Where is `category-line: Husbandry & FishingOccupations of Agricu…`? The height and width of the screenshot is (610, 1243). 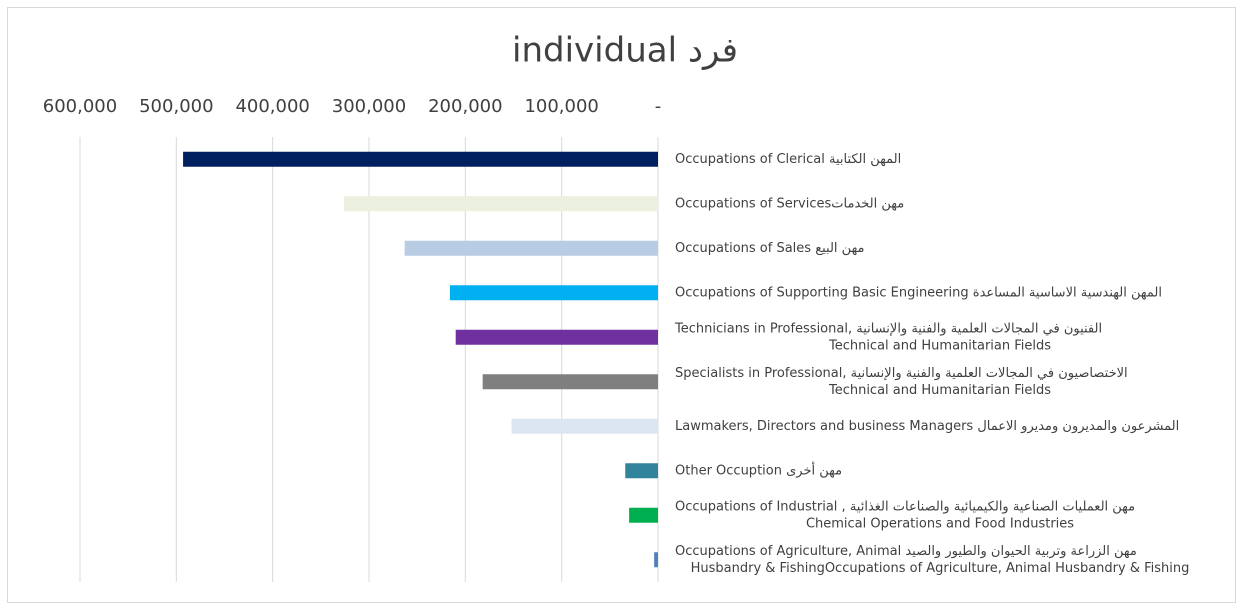 category-line: Husbandry & FishingOccupations of Agricu… is located at coordinates (940, 568).